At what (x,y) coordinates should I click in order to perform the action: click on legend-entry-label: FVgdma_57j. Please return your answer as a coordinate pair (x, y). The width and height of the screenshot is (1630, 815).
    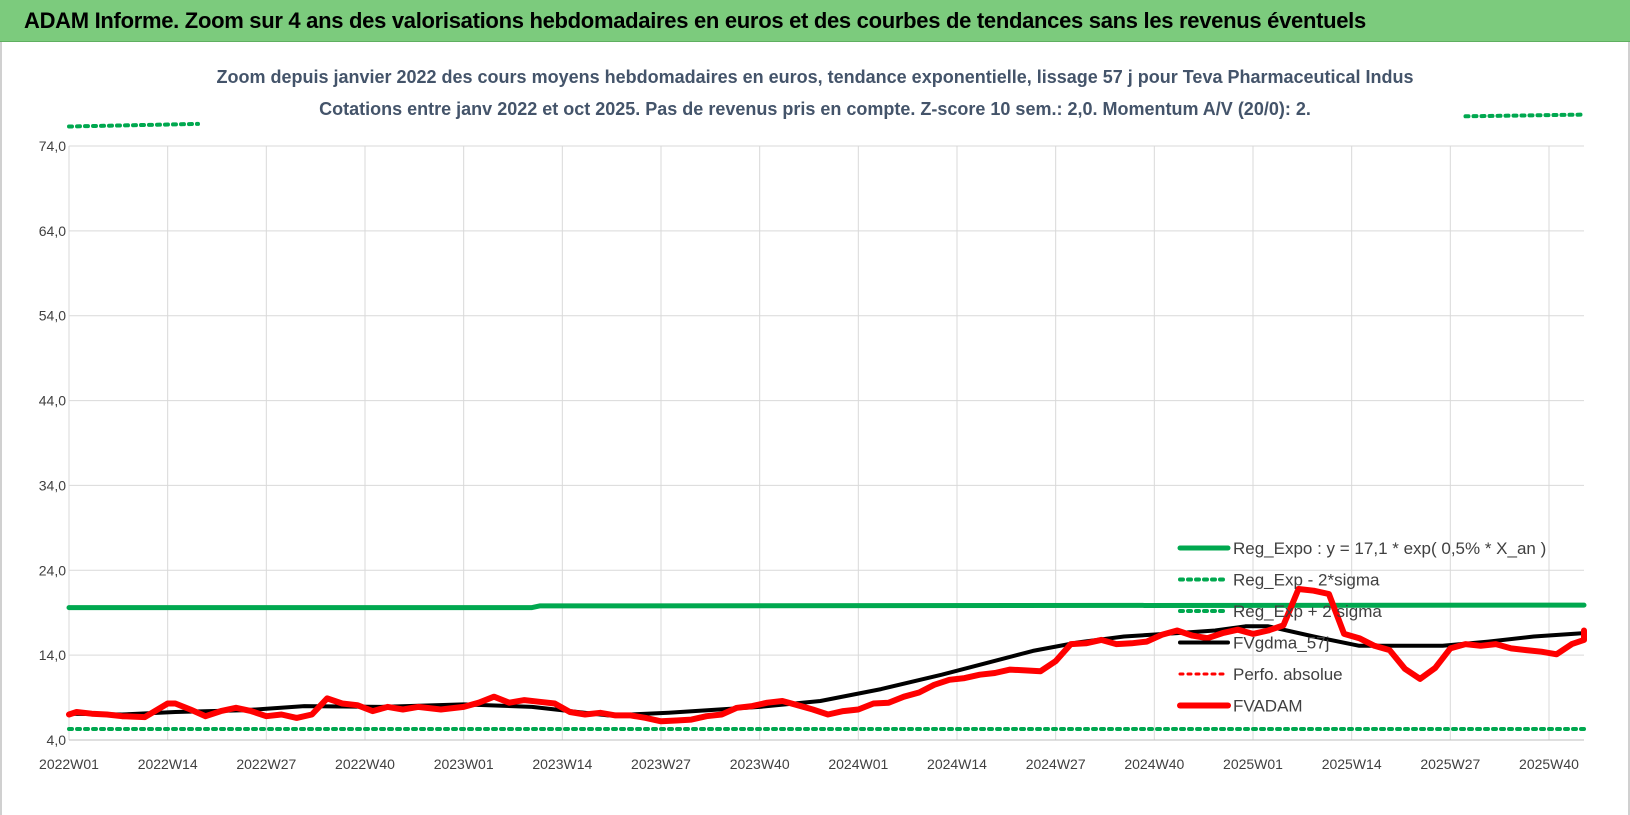
    Looking at the image, I should click on (1281, 643).